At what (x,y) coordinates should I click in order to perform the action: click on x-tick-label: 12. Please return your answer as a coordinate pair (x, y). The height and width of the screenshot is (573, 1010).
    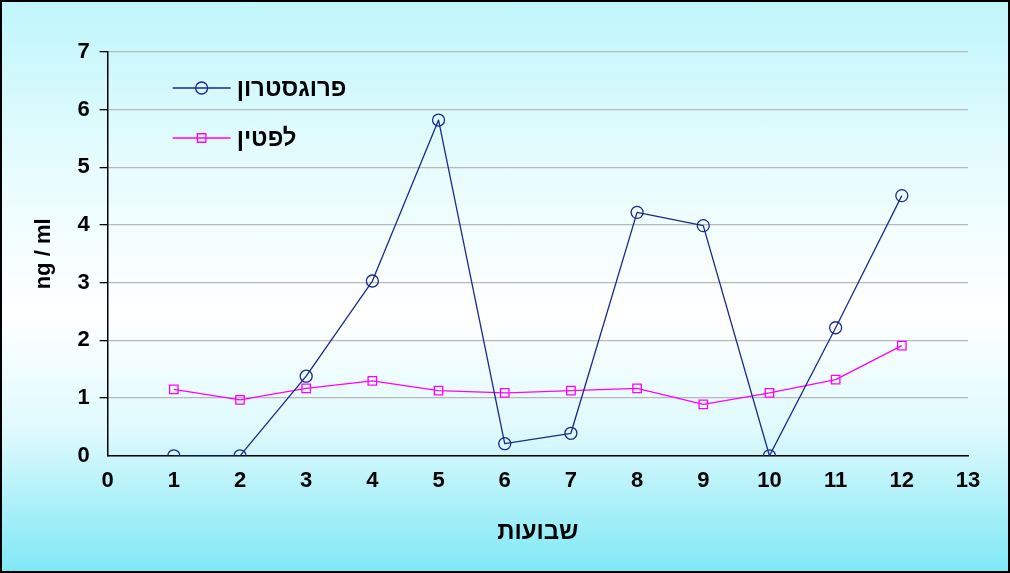
    Looking at the image, I should click on (902, 479).